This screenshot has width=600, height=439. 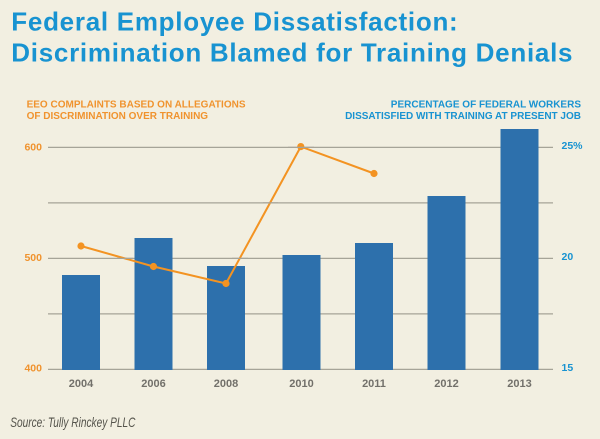 What do you see at coordinates (73, 423) in the screenshot?
I see `svg-text: Source: Tully Rinckey PLLC` at bounding box center [73, 423].